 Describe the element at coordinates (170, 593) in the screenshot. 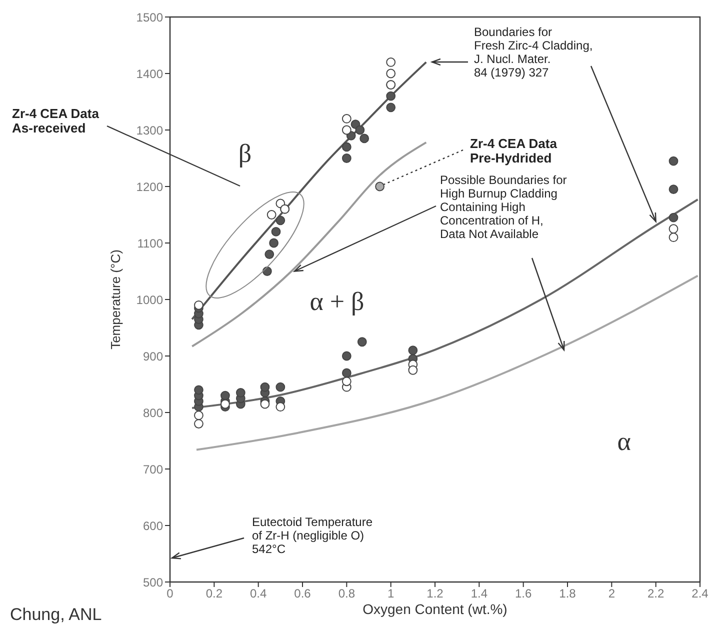

I see `x-tick-label: 0` at that location.